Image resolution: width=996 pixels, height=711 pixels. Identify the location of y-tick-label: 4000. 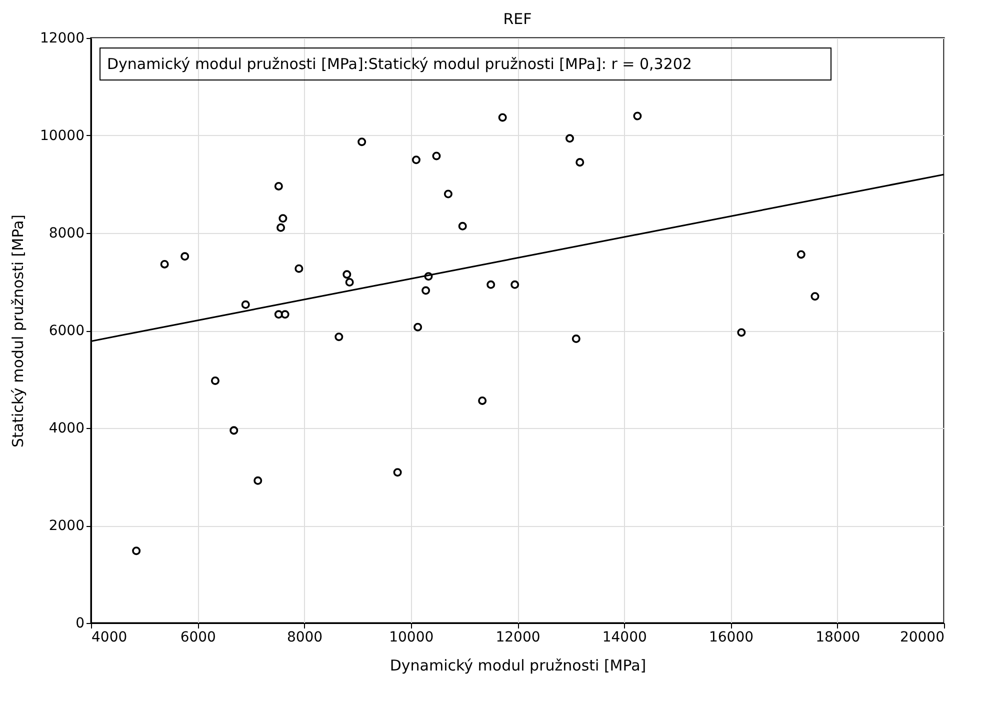
(66, 428).